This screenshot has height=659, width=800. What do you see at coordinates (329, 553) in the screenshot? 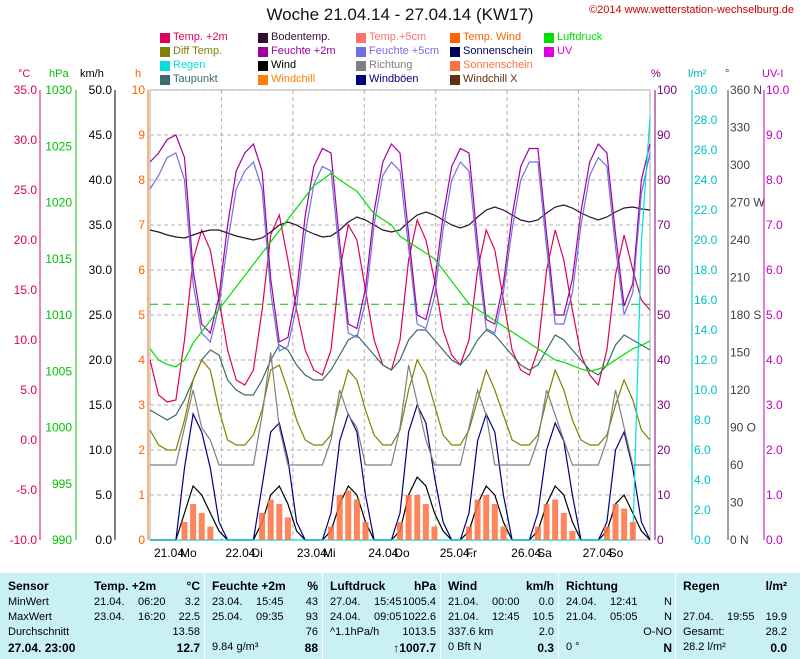
I see `x-tick-label: Mi` at bounding box center [329, 553].